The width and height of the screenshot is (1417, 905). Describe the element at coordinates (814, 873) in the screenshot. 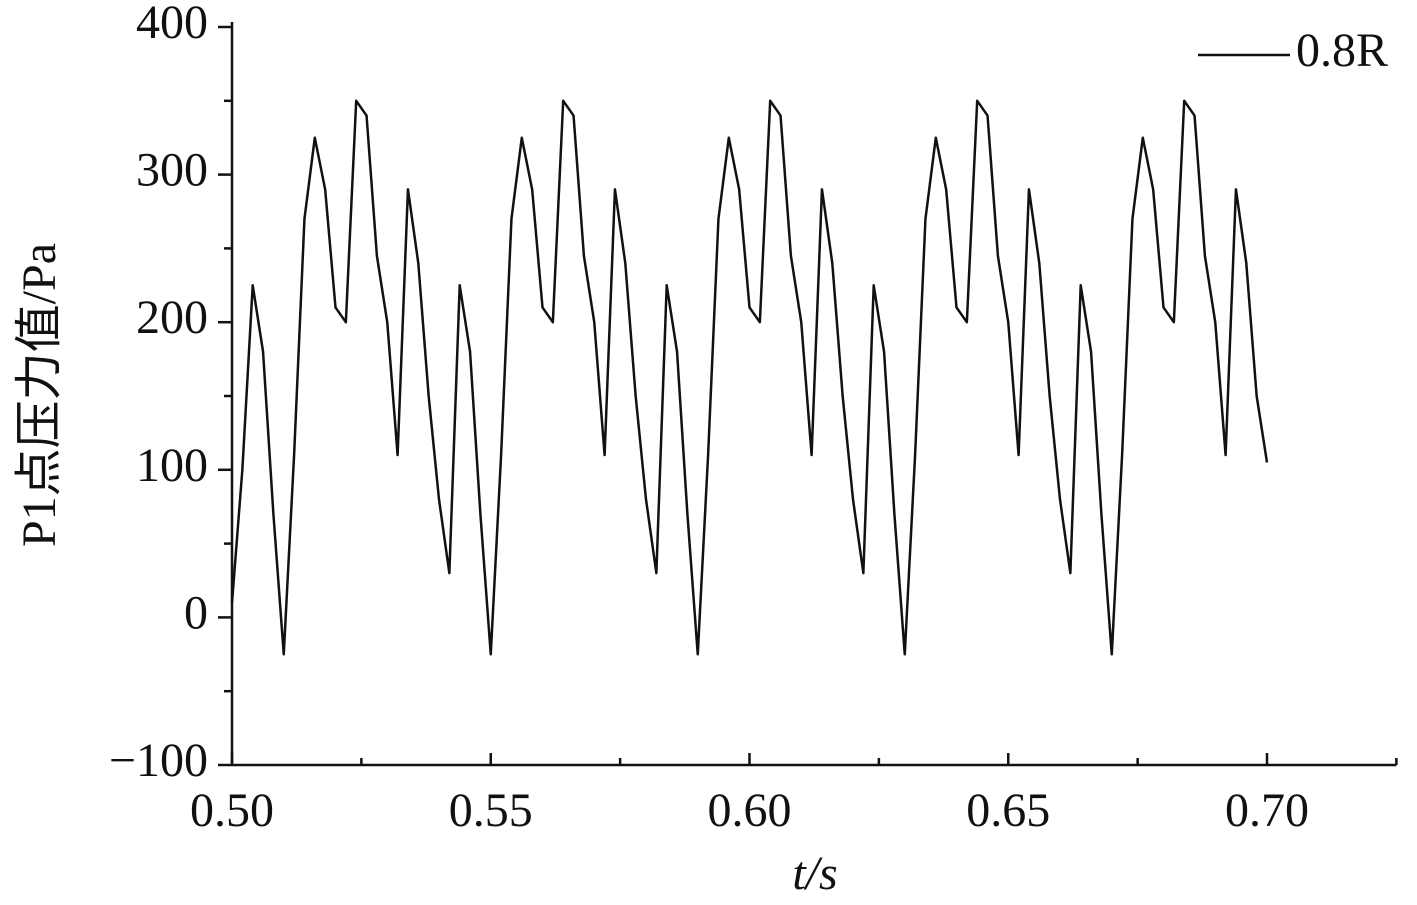

I see `x-axis-title: t/s` at that location.